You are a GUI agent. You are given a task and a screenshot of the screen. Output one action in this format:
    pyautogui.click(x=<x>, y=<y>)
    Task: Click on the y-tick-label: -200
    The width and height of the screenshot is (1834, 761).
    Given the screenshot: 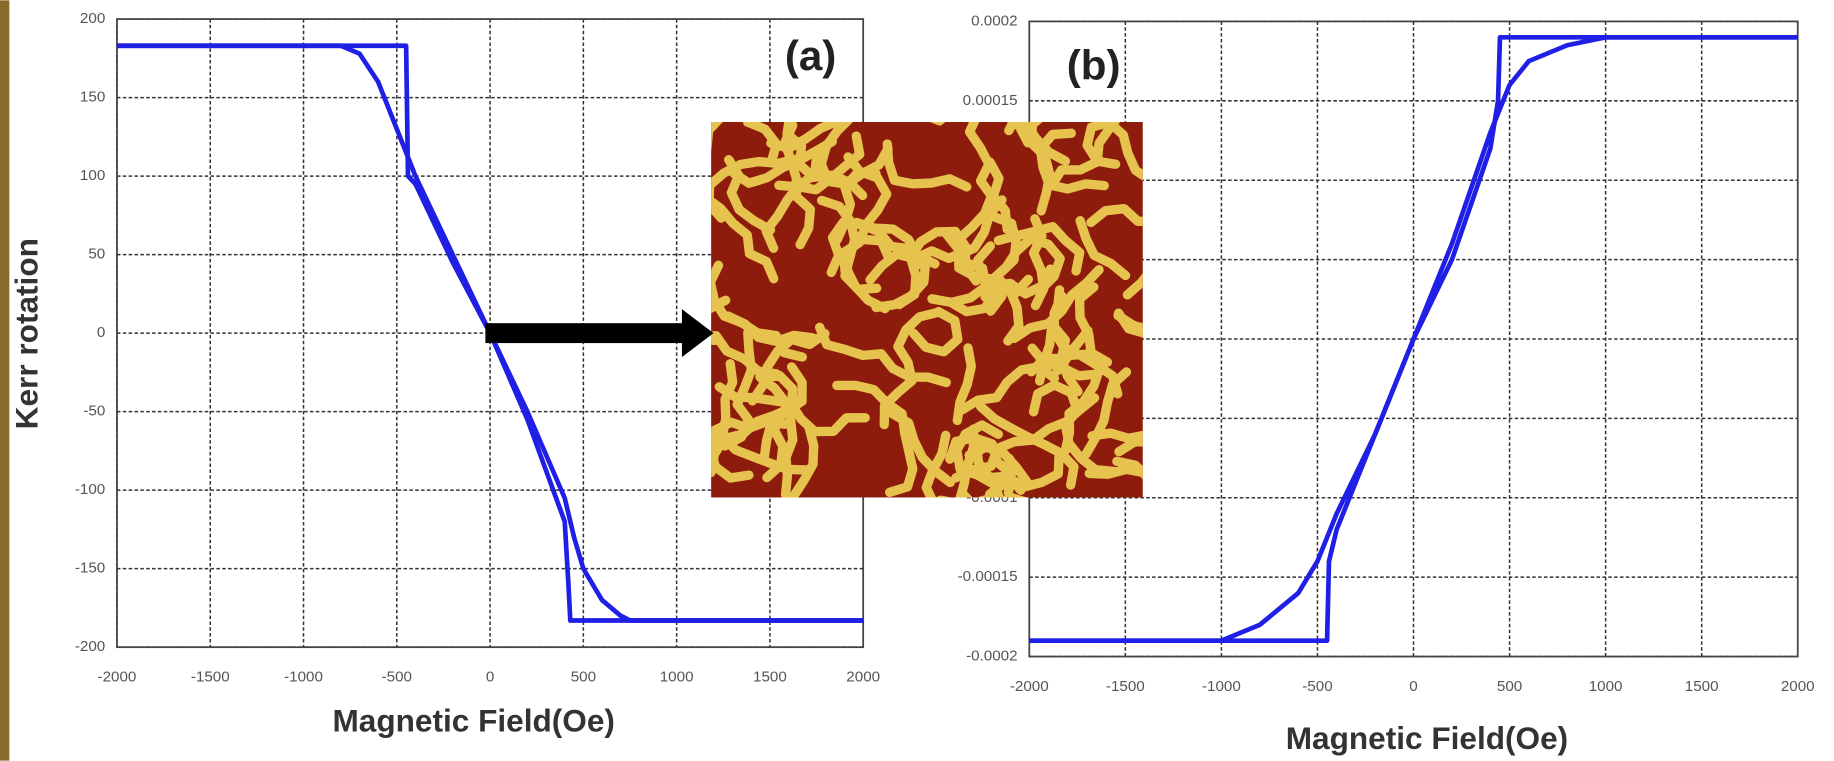 What is the action you would take?
    pyautogui.click(x=90, y=646)
    